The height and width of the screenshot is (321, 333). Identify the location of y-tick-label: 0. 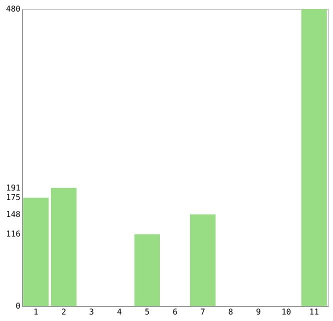
(18, 306).